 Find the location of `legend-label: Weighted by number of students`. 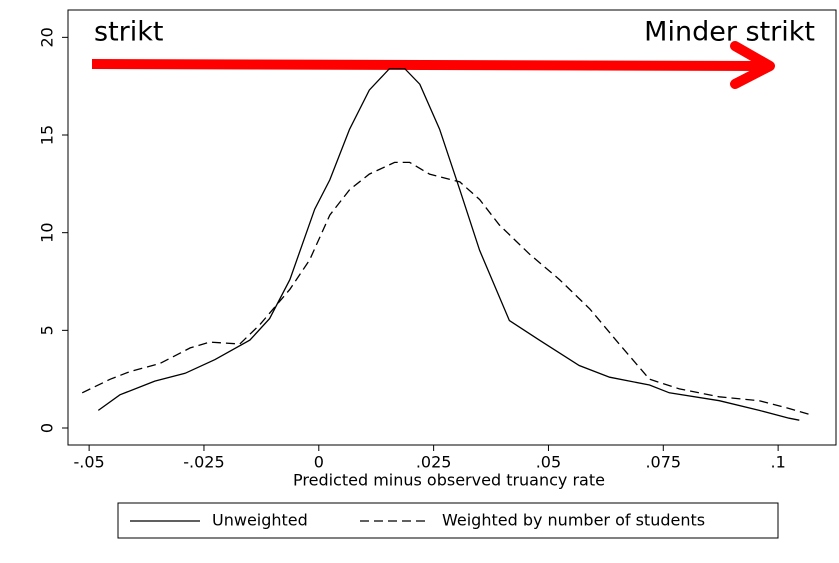

legend-label: Weighted by number of students is located at coordinates (573, 520).